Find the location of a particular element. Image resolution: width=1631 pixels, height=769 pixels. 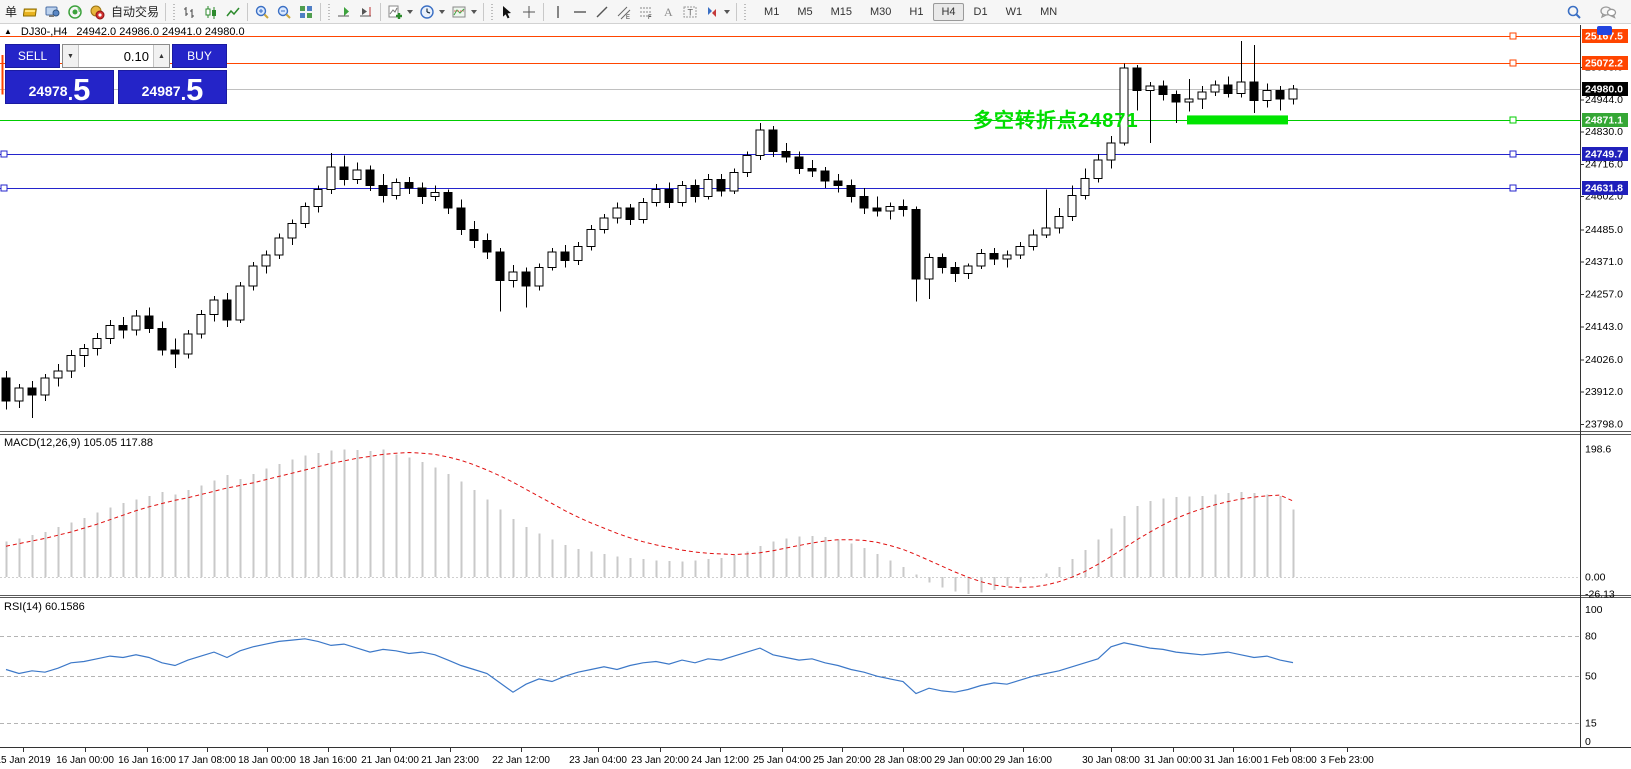

price-tick-label: 23798.0 is located at coordinates (1604, 425).